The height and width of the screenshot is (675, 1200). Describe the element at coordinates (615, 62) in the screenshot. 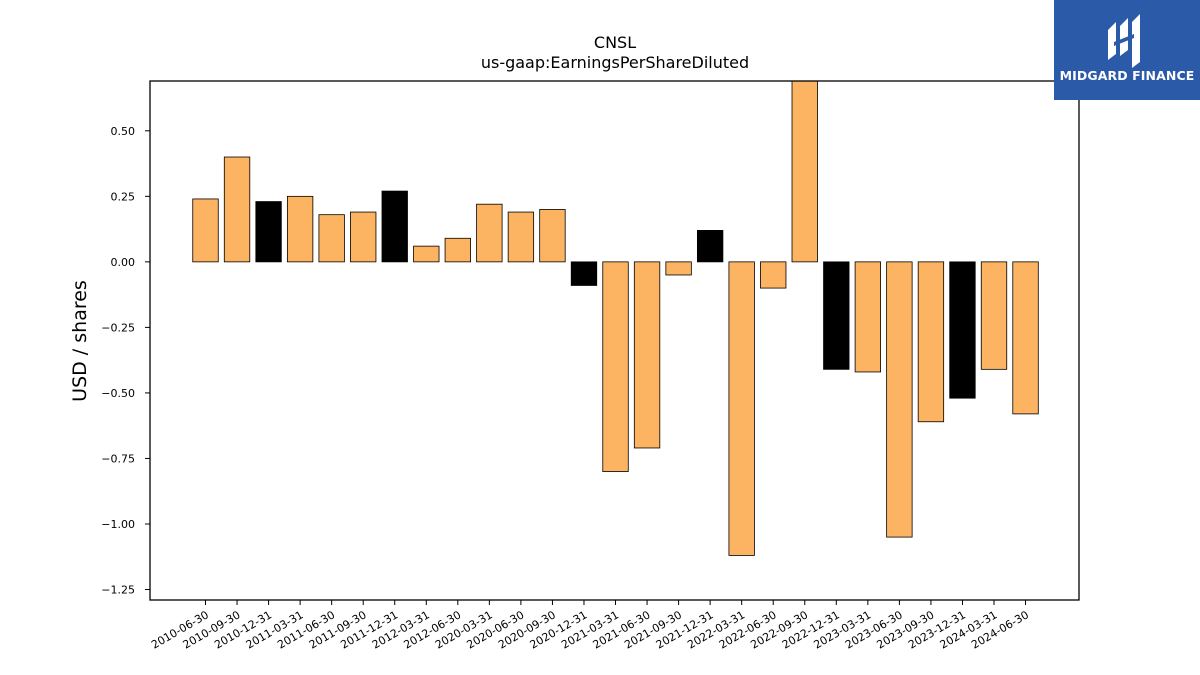

I see `chart-subtitle: us-gaap:EarningsPerShareDiluted` at that location.